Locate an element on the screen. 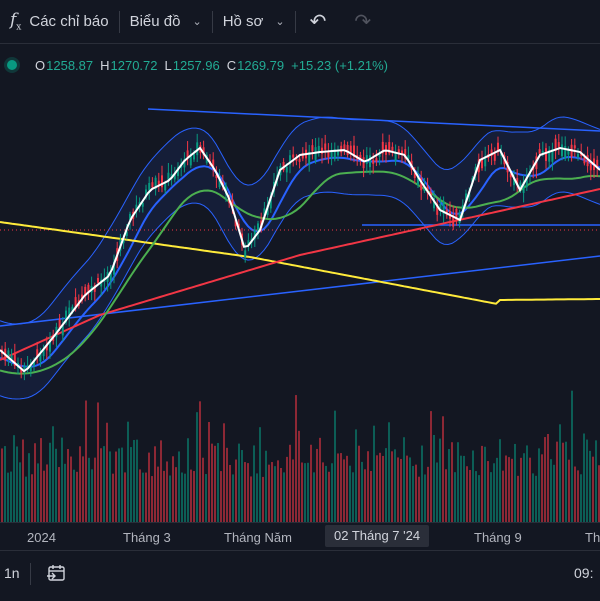  bottom-toolbar: 1n 09: is located at coordinates (300, 575).